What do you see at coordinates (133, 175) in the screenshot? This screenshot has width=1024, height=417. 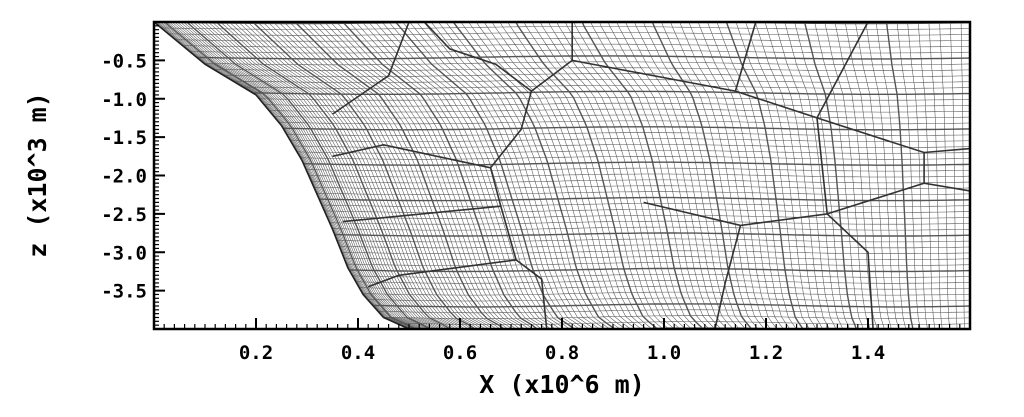 I see `y-axis-ticks: -0.5 -1.0 -1.5 -2.0 -2.5 -3.0 -3.5` at bounding box center [133, 175].